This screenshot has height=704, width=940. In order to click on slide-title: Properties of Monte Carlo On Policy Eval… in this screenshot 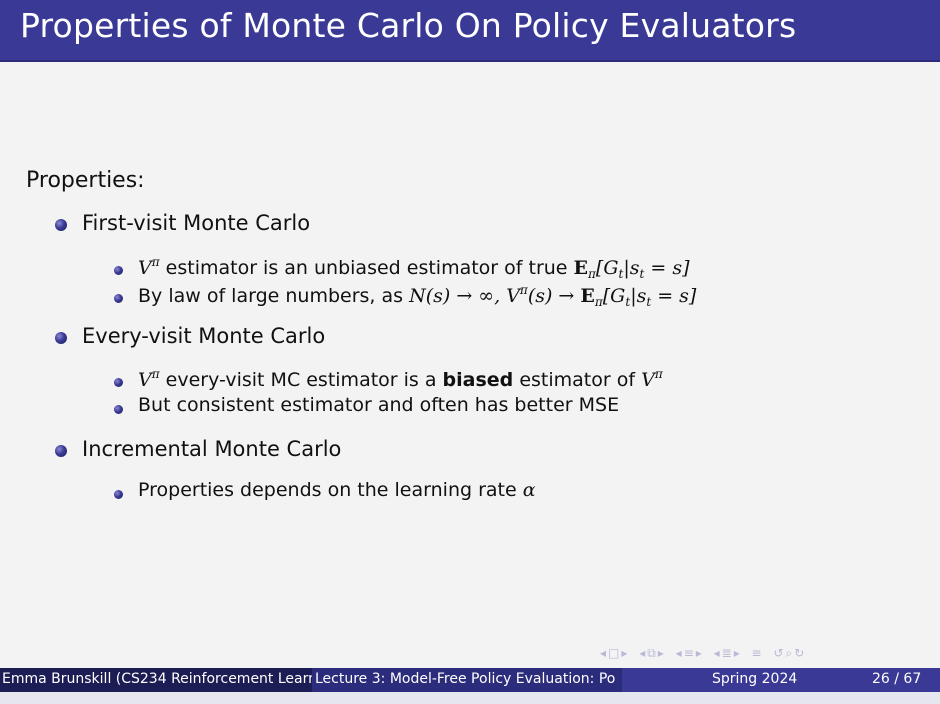, I will do `click(408, 25)`.